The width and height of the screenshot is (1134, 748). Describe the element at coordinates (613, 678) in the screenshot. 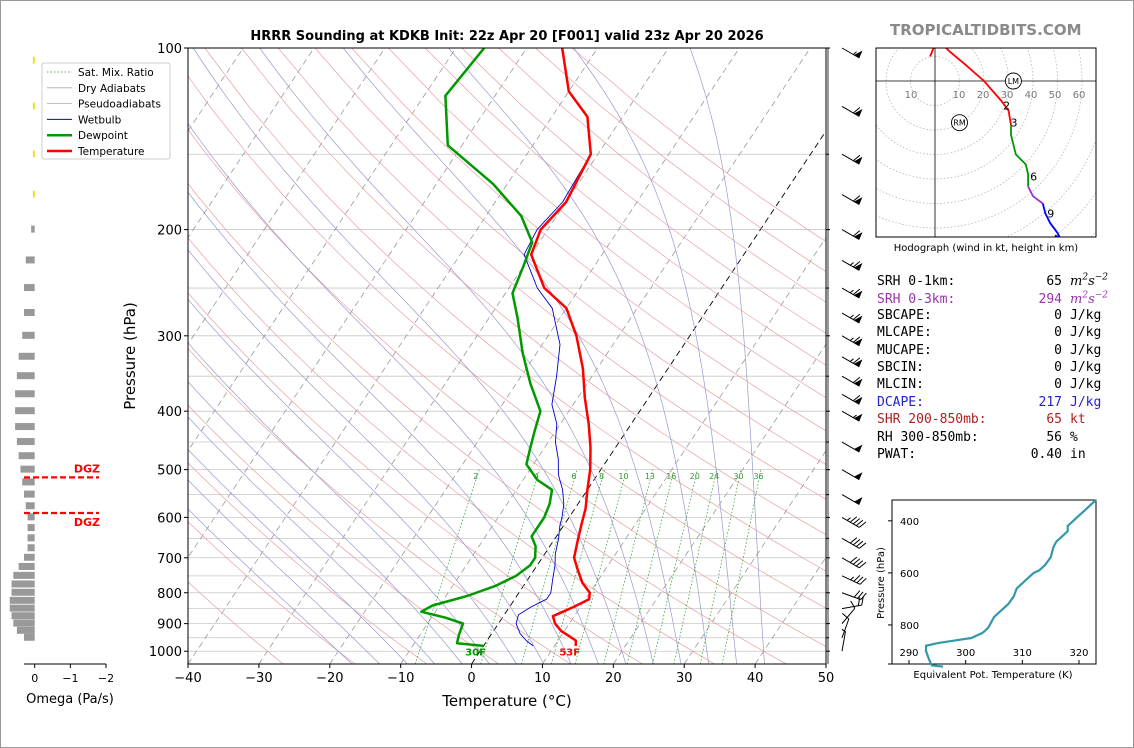

I see `x-tick-label: 20` at that location.